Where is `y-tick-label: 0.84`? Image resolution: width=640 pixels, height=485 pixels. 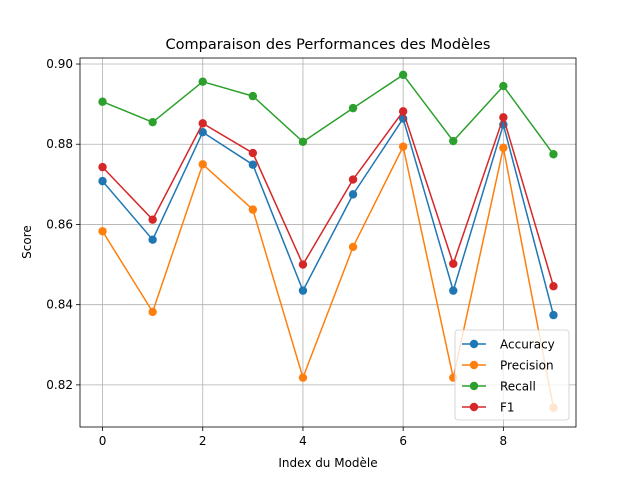
y-tick-label: 0.84 is located at coordinates (59, 305).